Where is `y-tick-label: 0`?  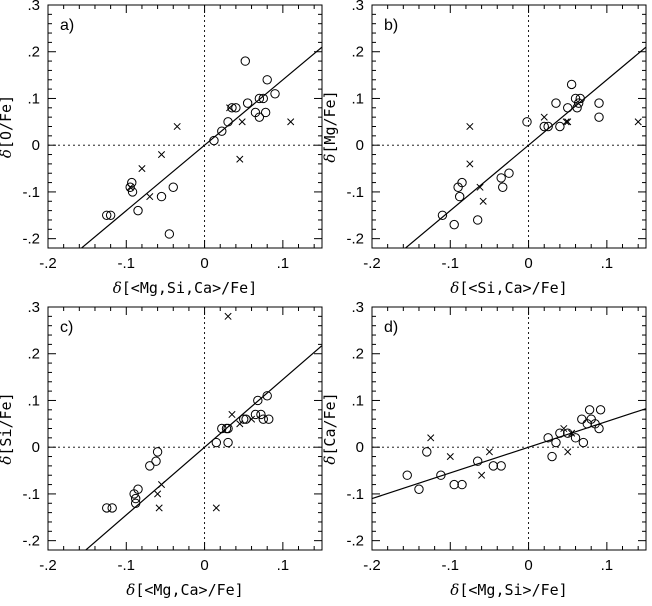 y-tick-label: 0 is located at coordinates (360, 447).